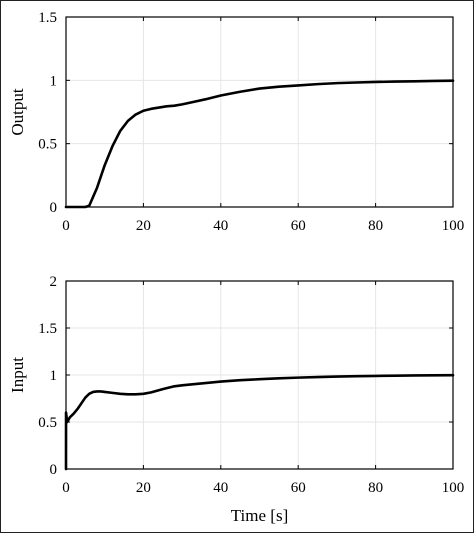 The image size is (474, 534). I want to click on chart1-y-axis-label: Output, so click(17, 112).